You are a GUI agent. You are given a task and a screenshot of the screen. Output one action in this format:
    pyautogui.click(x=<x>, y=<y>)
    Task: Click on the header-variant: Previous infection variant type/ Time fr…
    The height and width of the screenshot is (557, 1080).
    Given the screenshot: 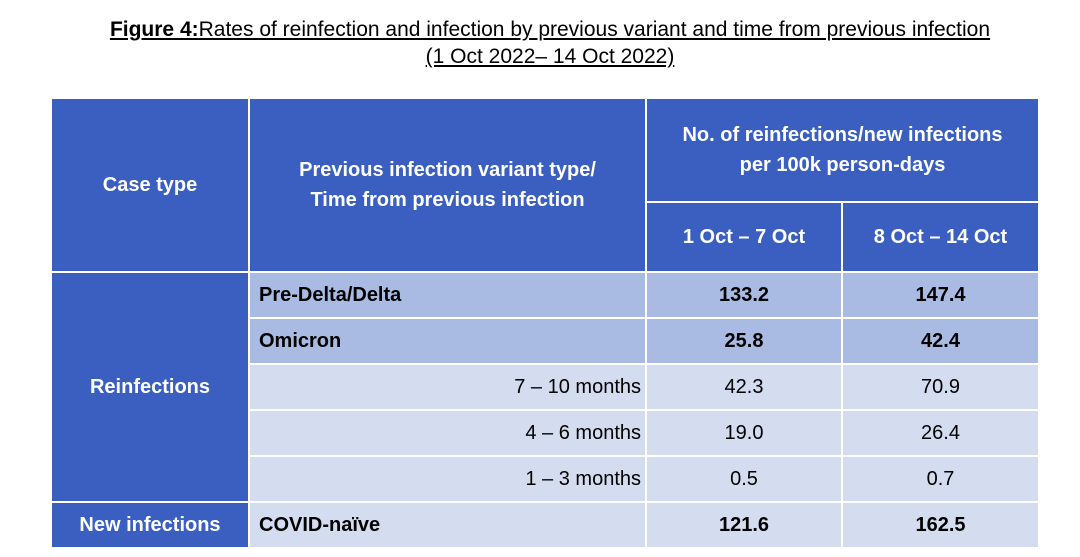 What is the action you would take?
    pyautogui.click(x=447, y=185)
    